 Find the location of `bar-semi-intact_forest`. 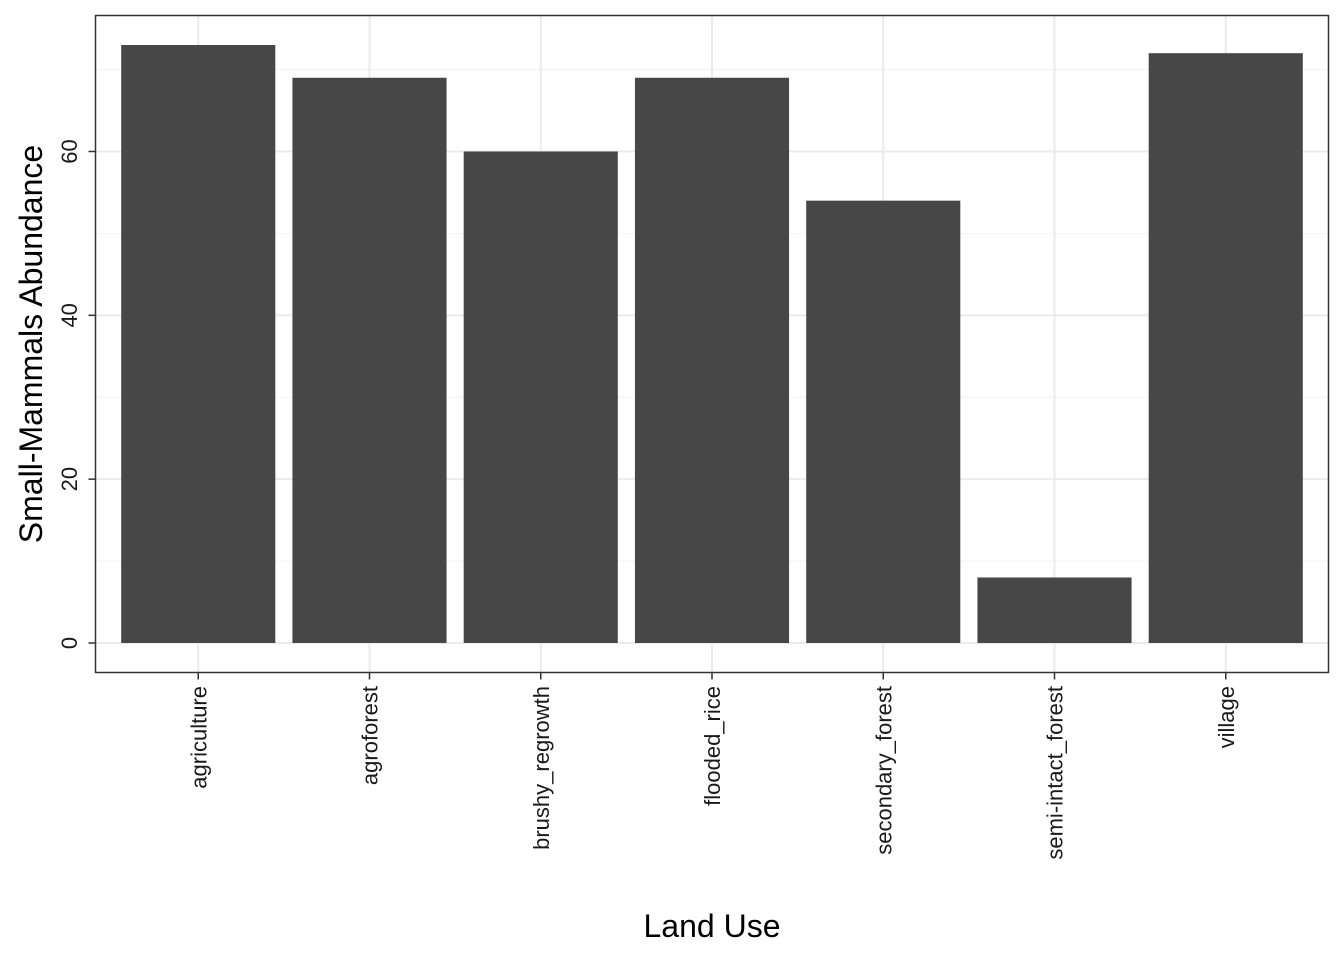

bar-semi-intact_forest is located at coordinates (1054, 610).